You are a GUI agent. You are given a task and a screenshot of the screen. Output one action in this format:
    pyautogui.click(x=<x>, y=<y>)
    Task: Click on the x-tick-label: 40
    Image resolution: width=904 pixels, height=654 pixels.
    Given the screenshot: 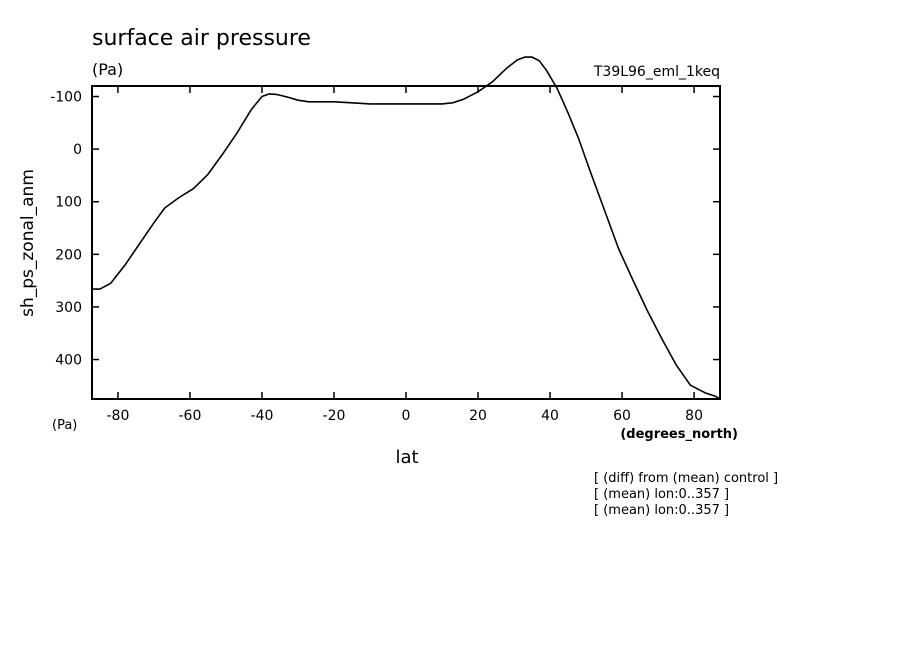 What is the action you would take?
    pyautogui.click(x=550, y=416)
    